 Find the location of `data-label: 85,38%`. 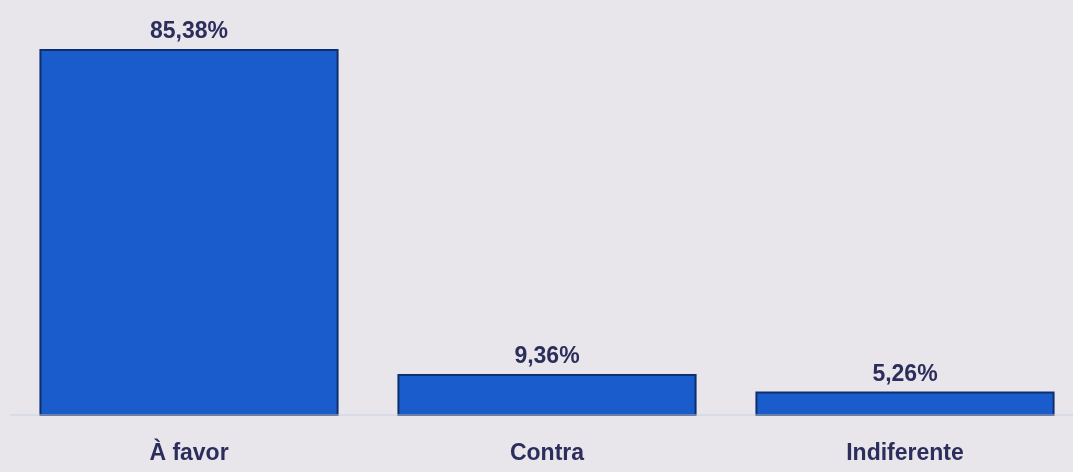

data-label: 85,38% is located at coordinates (189, 30).